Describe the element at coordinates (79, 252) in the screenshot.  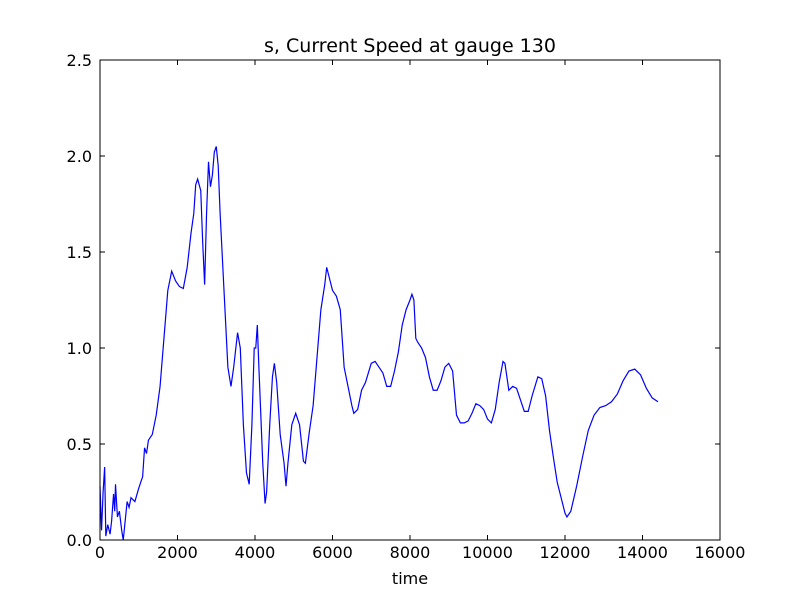
I see `y-tick-label: 1.5` at that location.